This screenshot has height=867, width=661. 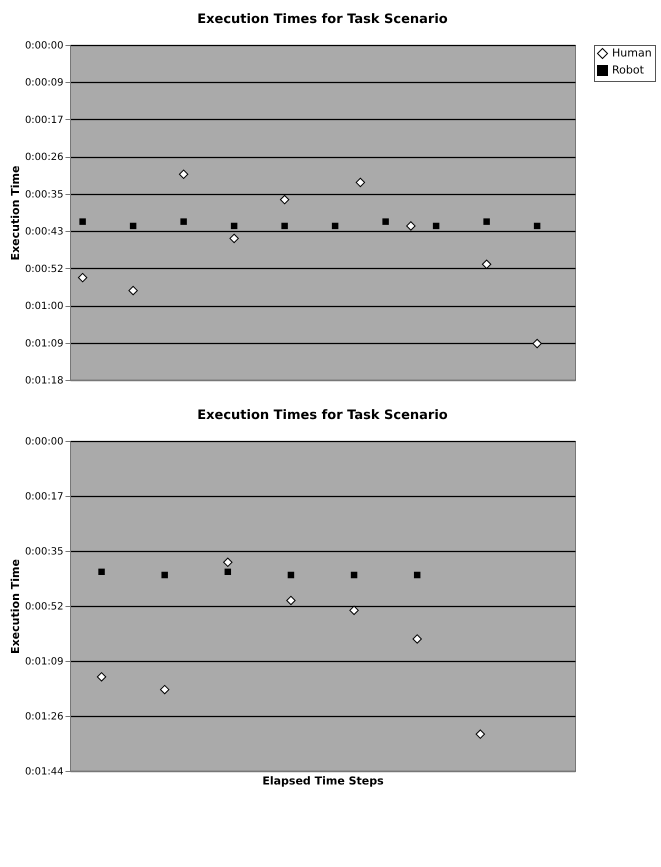 I want to click on y-tick-label: 0:01:44, so click(x=44, y=772).